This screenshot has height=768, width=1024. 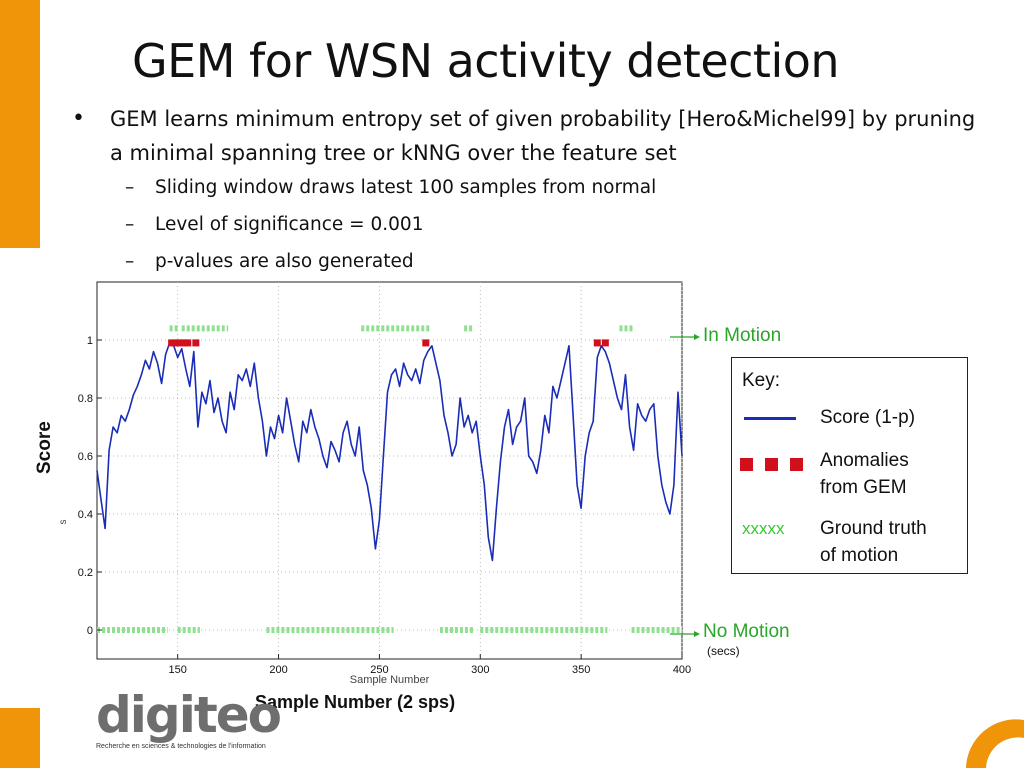 What do you see at coordinates (85, 573) in the screenshot?
I see `y-tick-label: 0.2` at bounding box center [85, 573].